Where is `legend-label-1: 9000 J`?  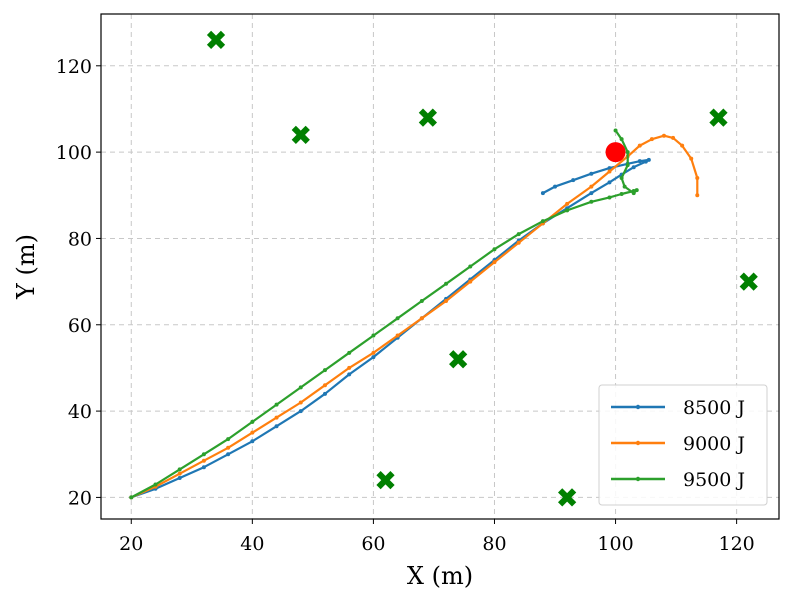 legend-label-1: 9000 J is located at coordinates (714, 444).